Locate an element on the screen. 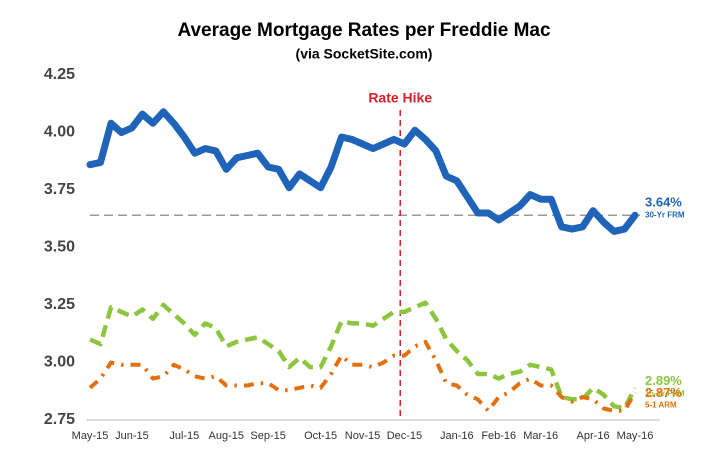 This screenshot has width=728, height=462. annotation-label: Rate Hike is located at coordinates (400, 98).